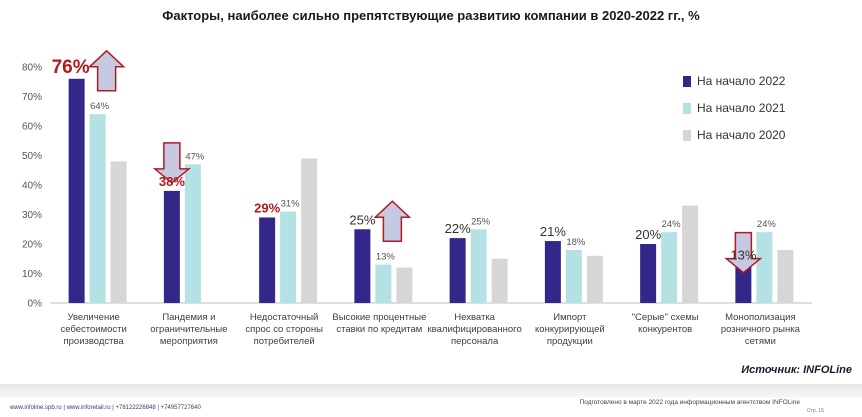  I want to click on data-label-2021: 31%, so click(291, 204).